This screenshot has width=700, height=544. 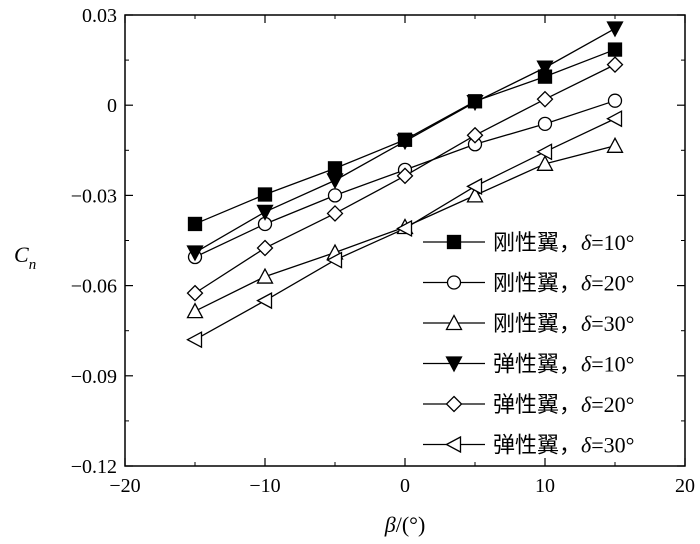 What do you see at coordinates (685, 486) in the screenshot?
I see `x-tick-label: 20` at bounding box center [685, 486].